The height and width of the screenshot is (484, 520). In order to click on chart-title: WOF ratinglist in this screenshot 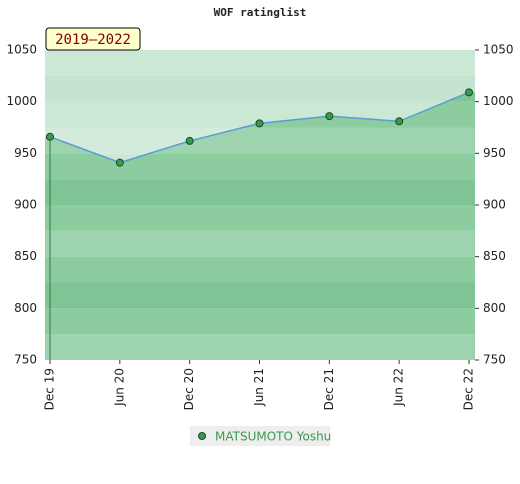, I will do `click(260, 12)`.